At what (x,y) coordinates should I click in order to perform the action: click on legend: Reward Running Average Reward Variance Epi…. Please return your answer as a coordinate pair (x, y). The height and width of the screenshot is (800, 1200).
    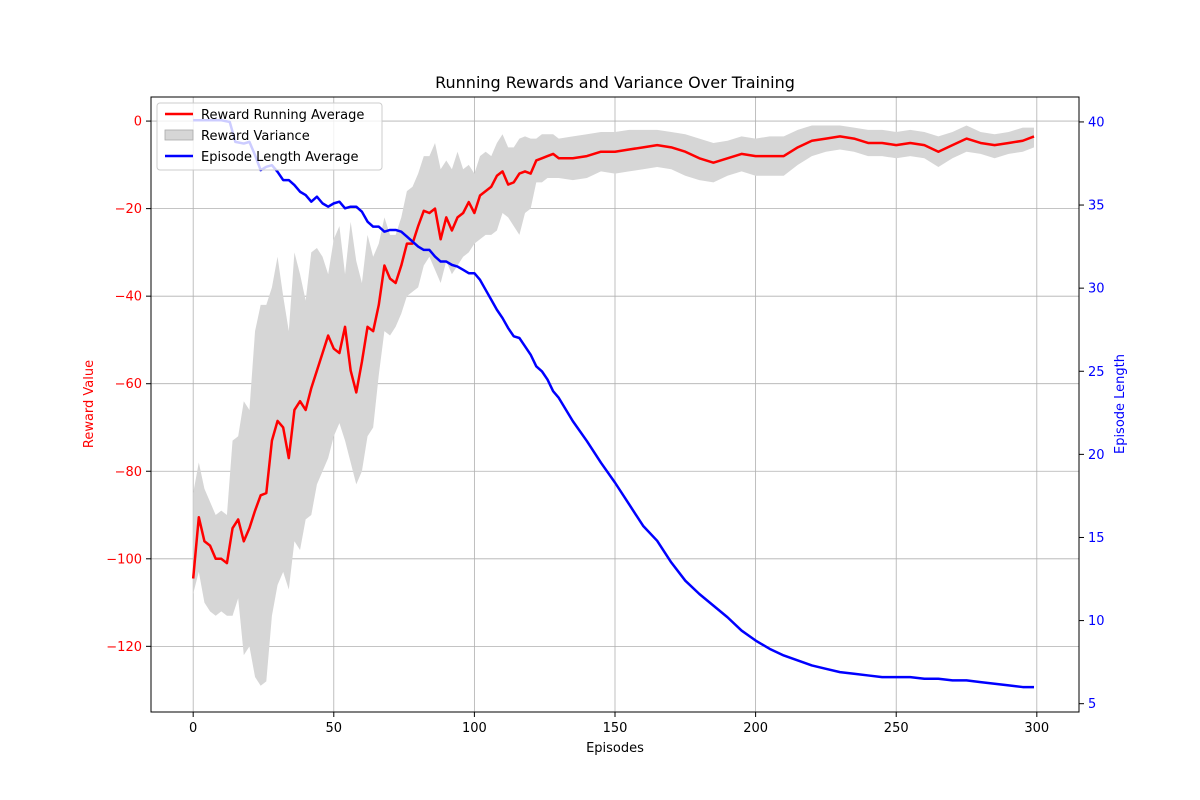
    Looking at the image, I should click on (269, 136).